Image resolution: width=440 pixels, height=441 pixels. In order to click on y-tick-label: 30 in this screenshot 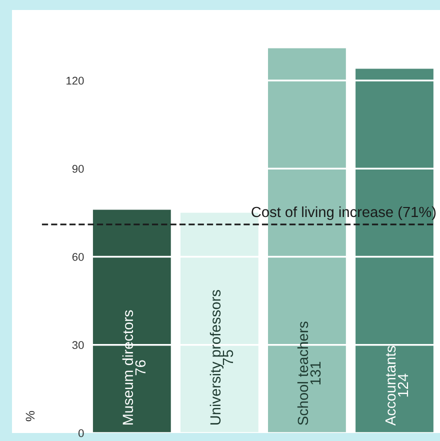, I will do `click(78, 345)`.